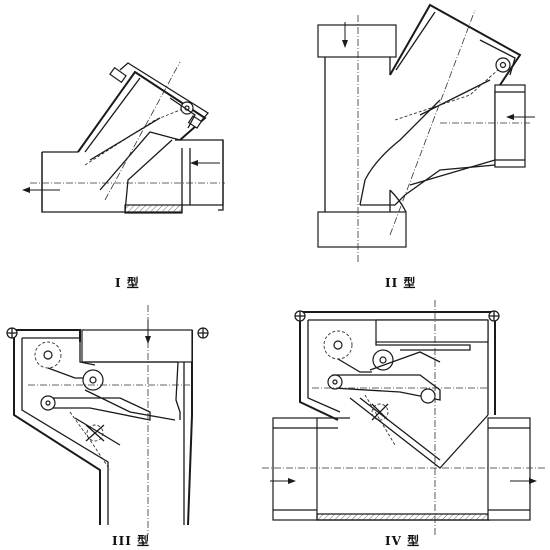  Describe the element at coordinates (345, 35) in the screenshot. I see `type-2-flow-arrow-down` at that location.